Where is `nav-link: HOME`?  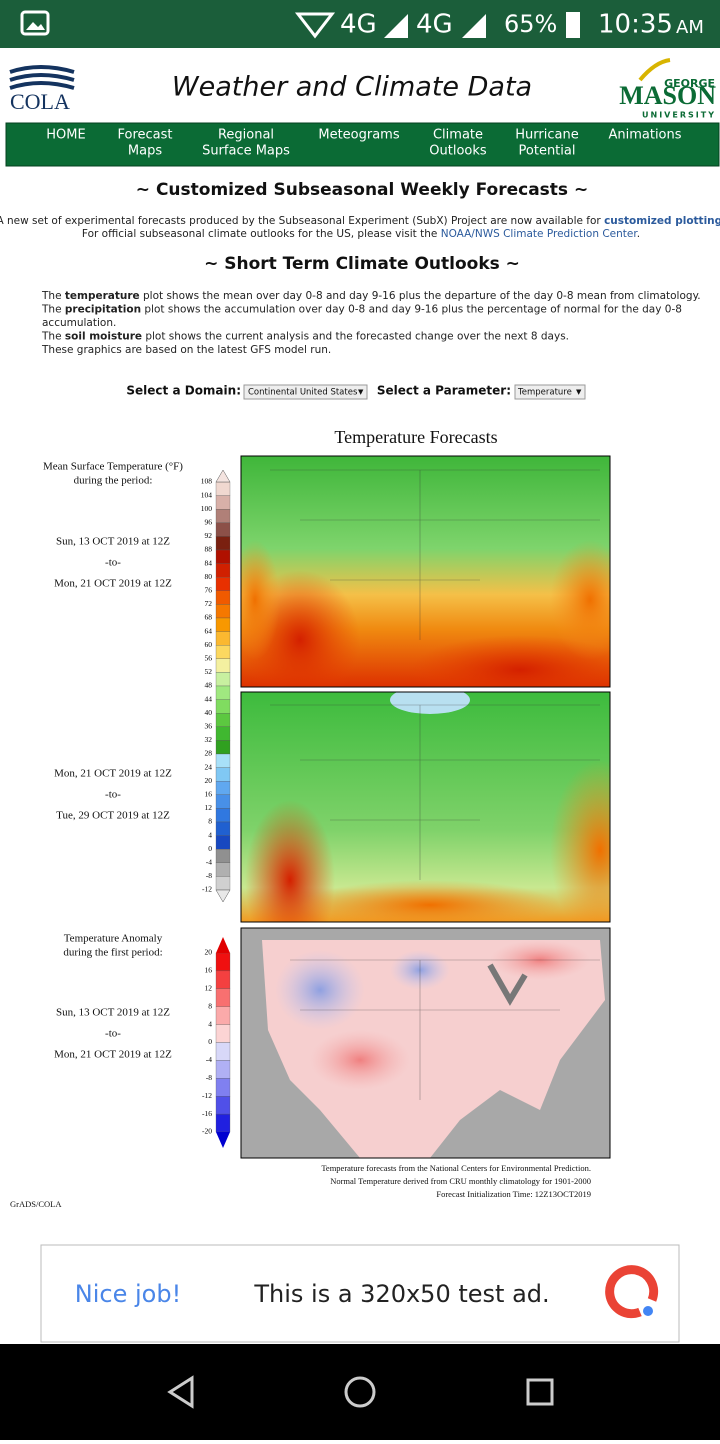 nav-link: HOME is located at coordinates (65, 135).